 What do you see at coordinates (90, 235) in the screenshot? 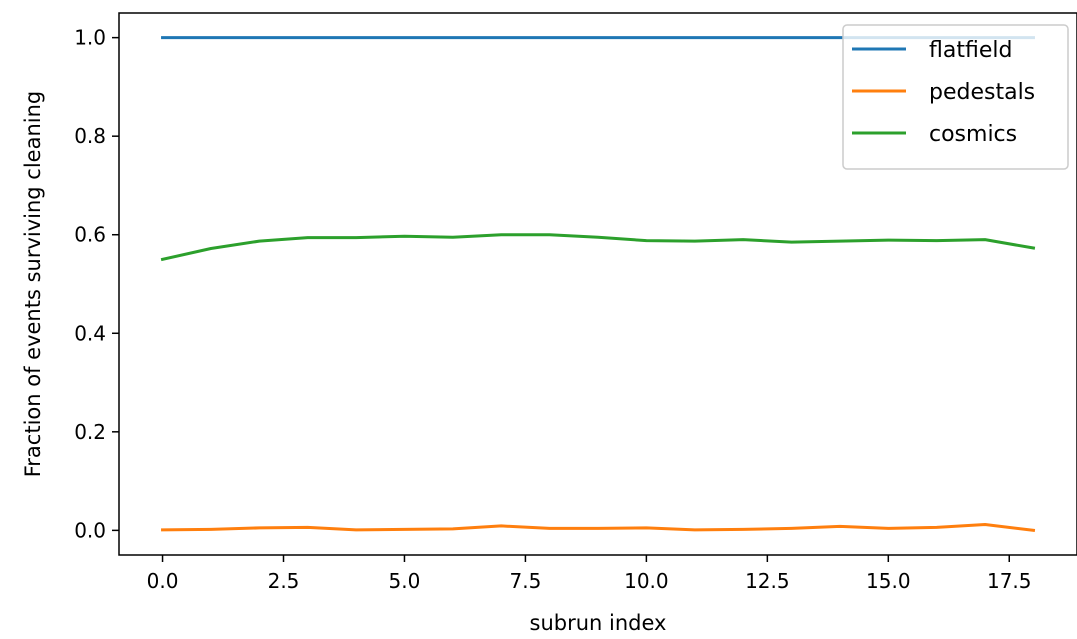
I see `y-tick-label: 0.6` at bounding box center [90, 235].